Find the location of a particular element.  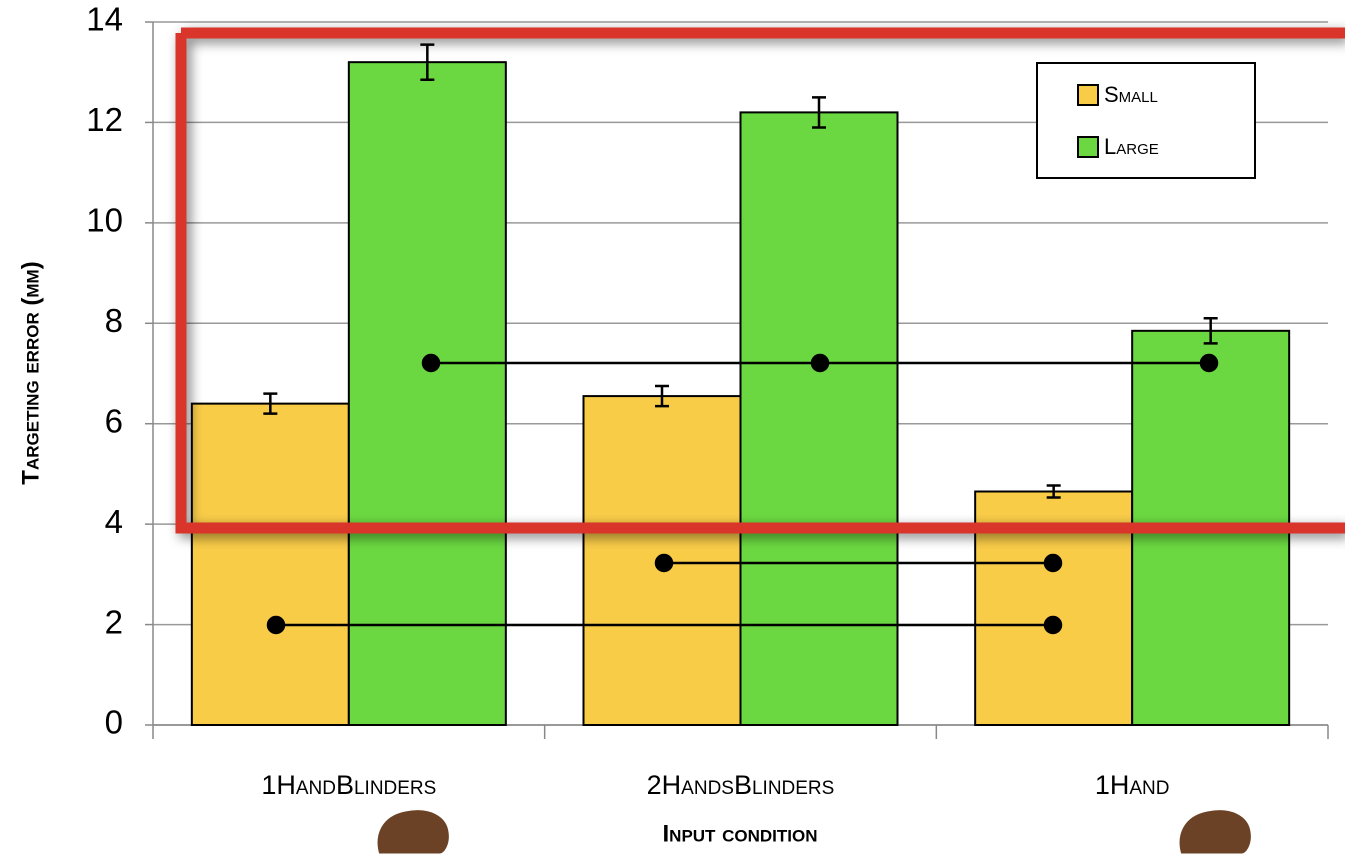

y-tick-label: 6 is located at coordinates (114, 420).